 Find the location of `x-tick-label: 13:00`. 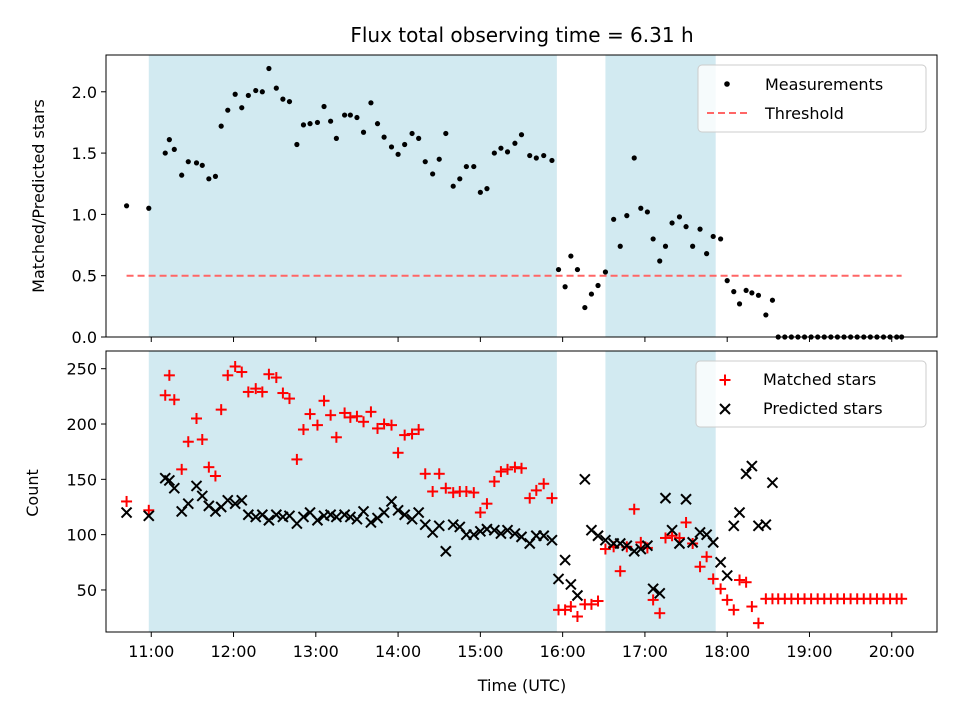

x-tick-label: 13:00 is located at coordinates (316, 651).